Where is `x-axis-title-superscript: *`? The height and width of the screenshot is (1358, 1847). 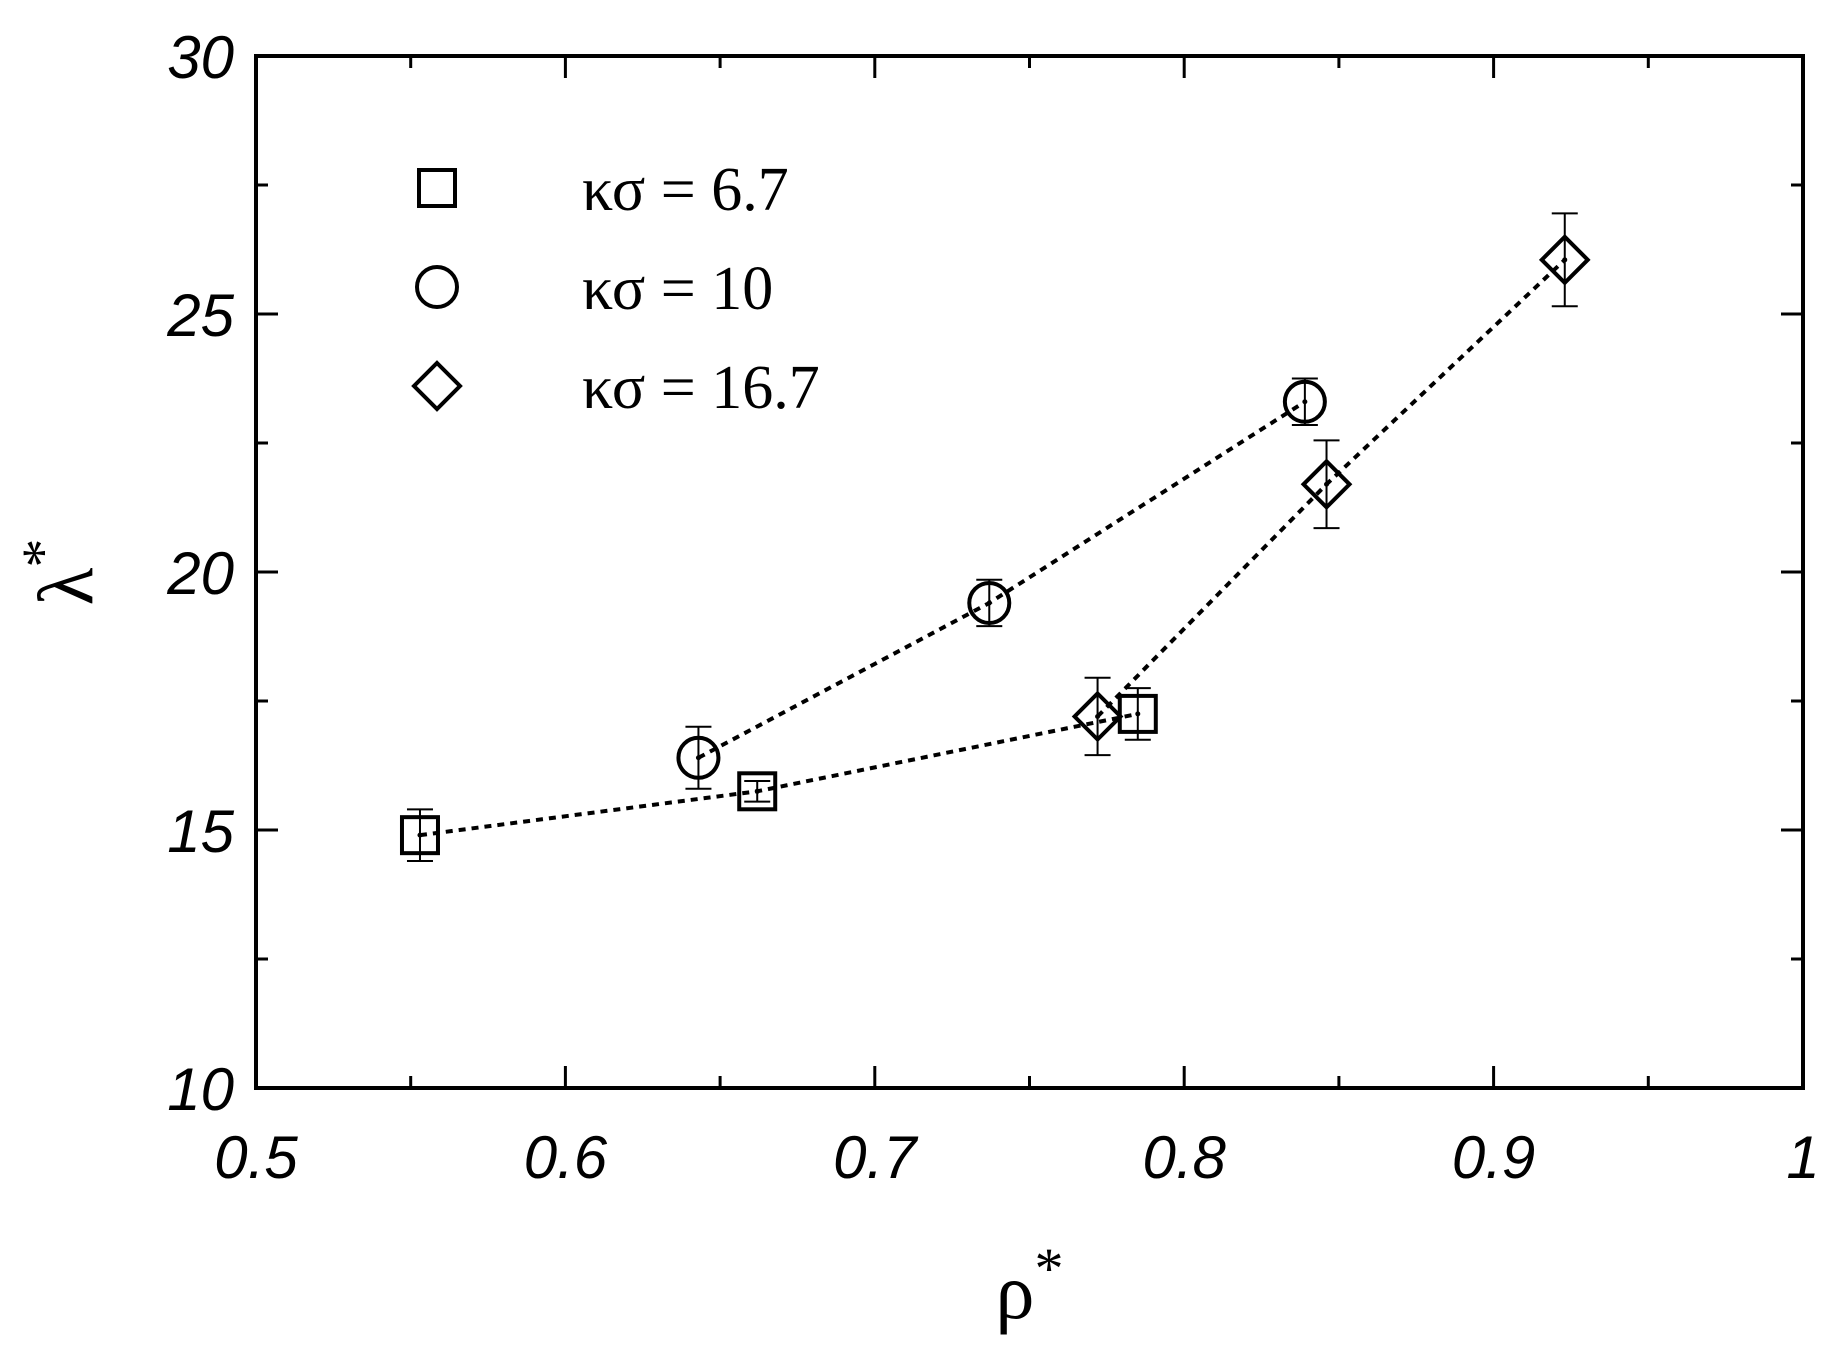 x-axis-title-superscript: * is located at coordinates (1048, 1268).